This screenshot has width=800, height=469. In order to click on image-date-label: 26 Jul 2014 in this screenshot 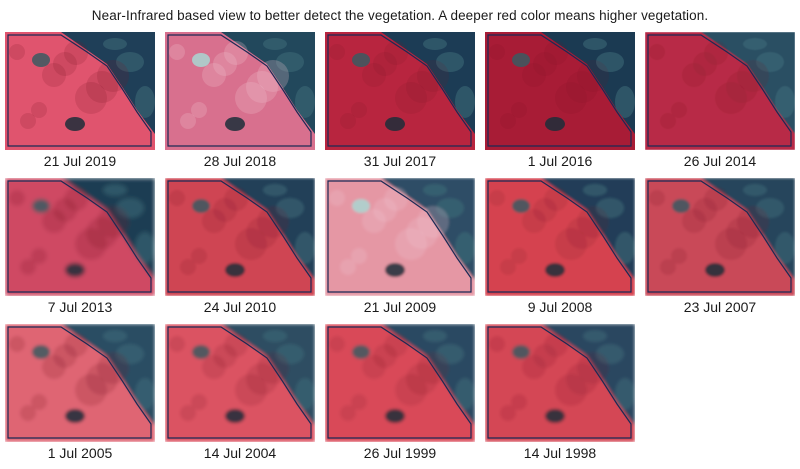, I will do `click(720, 161)`.